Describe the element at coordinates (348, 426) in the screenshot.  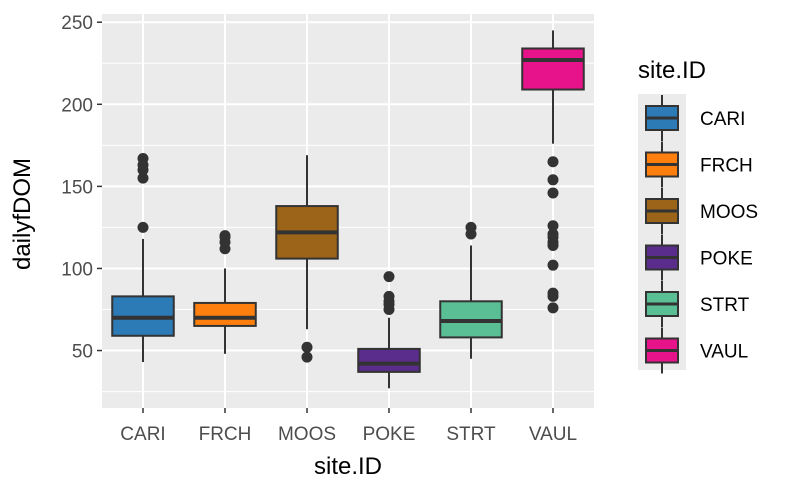
I see `x-axis: CARI FRCH MOOS POKE STRT VAUL` at that location.